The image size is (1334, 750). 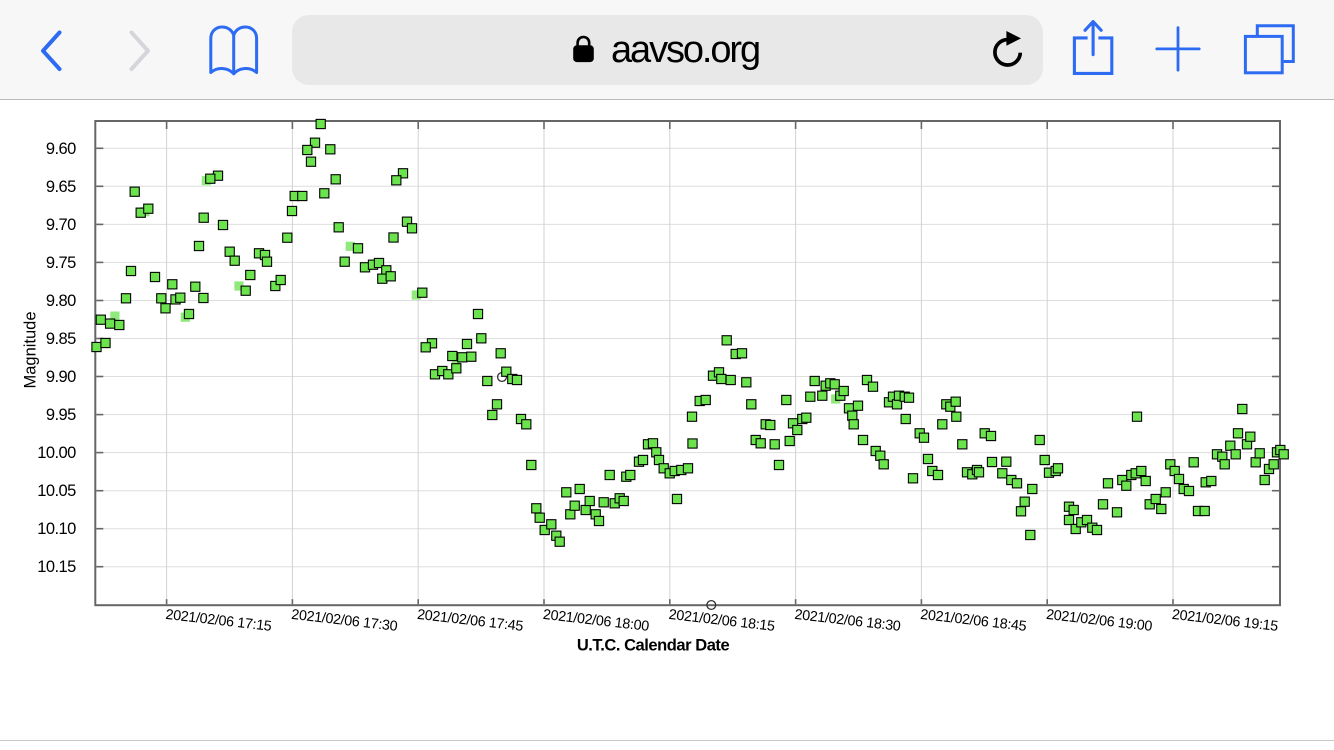 I want to click on svg-text: 9.75, so click(x=61, y=263).